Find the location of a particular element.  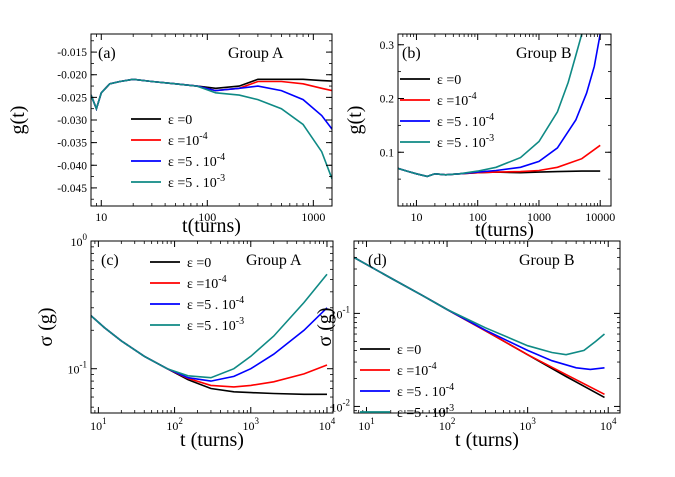

y-tick-label: -0.015 is located at coordinates (72, 53).